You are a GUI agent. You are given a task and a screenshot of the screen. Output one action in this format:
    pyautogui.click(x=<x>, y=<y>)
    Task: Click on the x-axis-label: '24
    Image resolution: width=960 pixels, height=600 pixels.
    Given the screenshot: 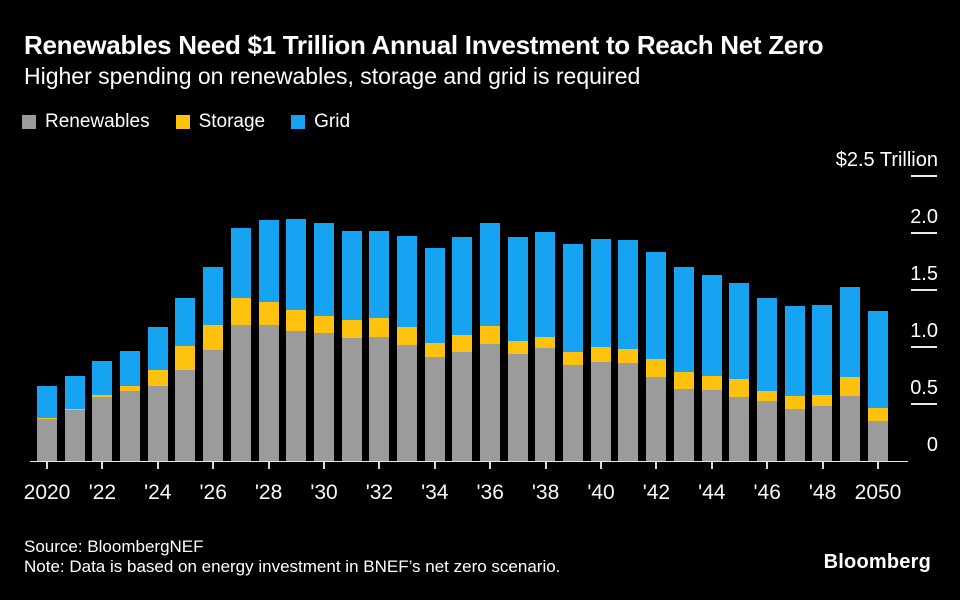 What is the action you would take?
    pyautogui.click(x=158, y=492)
    